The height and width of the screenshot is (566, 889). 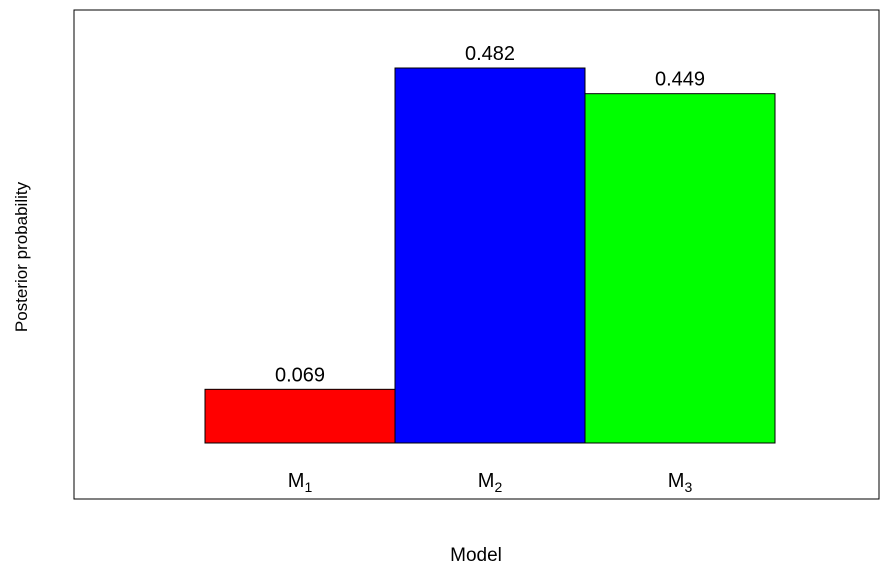 I want to click on category-labels-group: M1 M2 M3, so click(x=490, y=482).